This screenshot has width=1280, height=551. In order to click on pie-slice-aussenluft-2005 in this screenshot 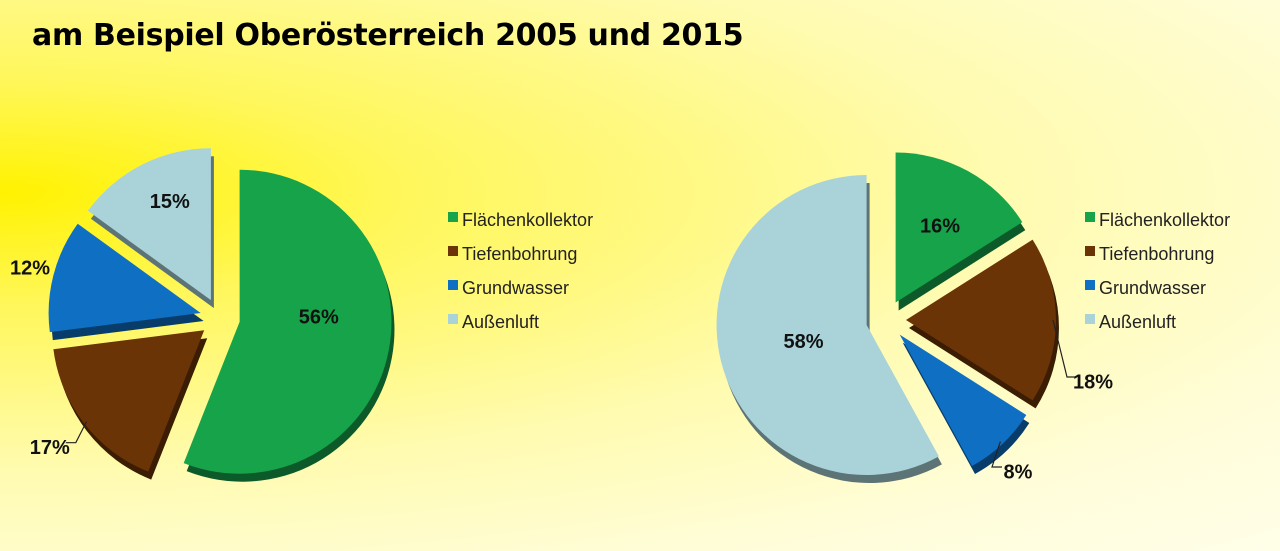, I will do `click(149, 224)`.